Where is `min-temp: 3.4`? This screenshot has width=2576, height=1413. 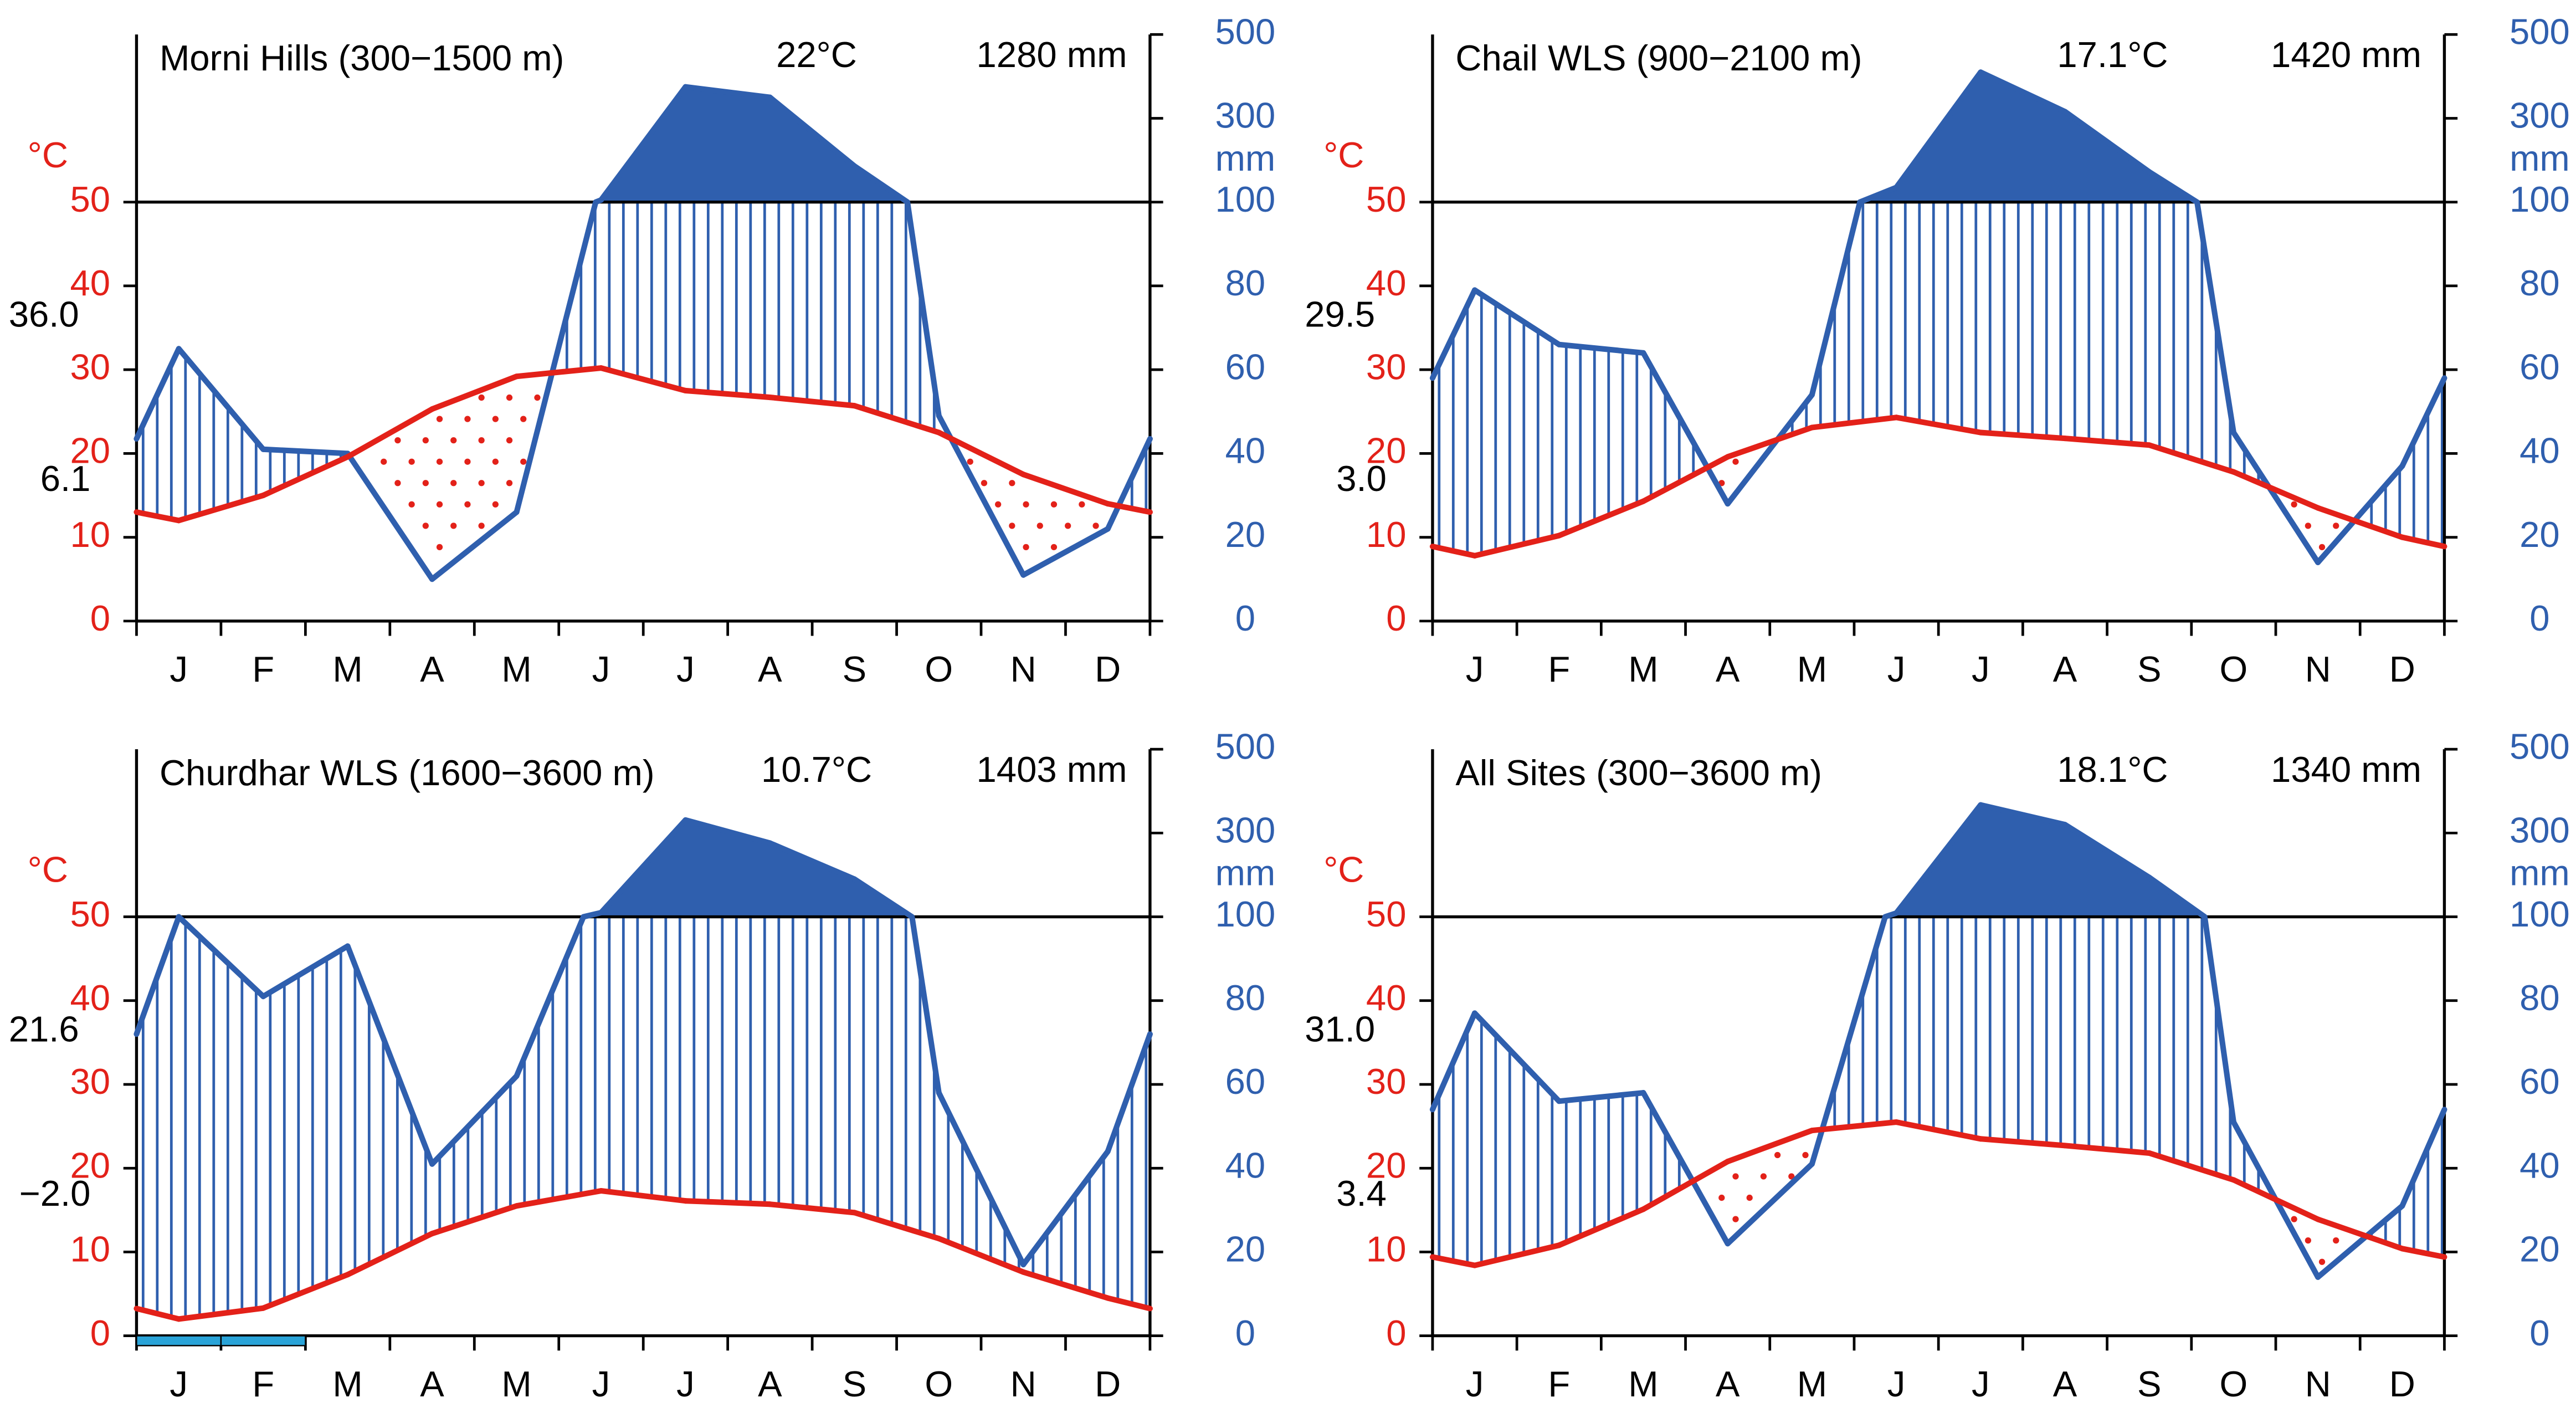 min-temp: 3.4 is located at coordinates (1361, 1193).